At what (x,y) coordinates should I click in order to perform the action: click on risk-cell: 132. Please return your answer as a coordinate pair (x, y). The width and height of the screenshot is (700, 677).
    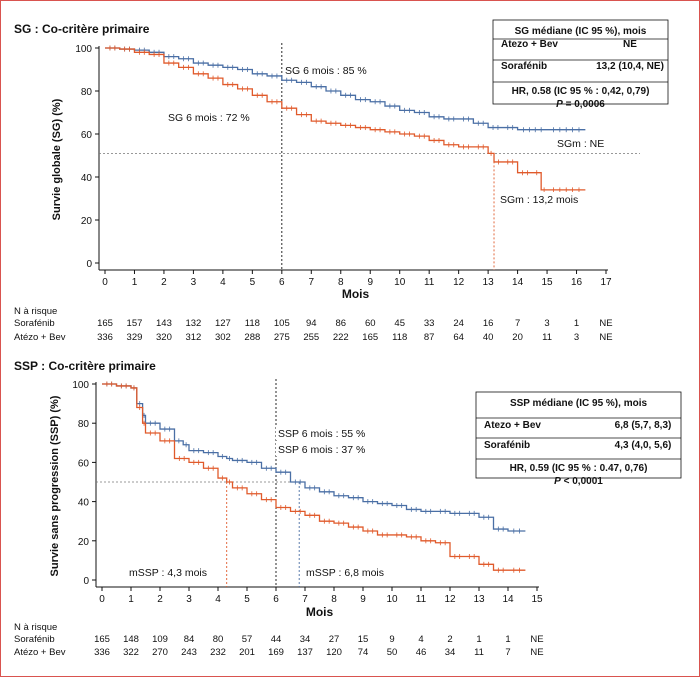
    Looking at the image, I should click on (193, 323).